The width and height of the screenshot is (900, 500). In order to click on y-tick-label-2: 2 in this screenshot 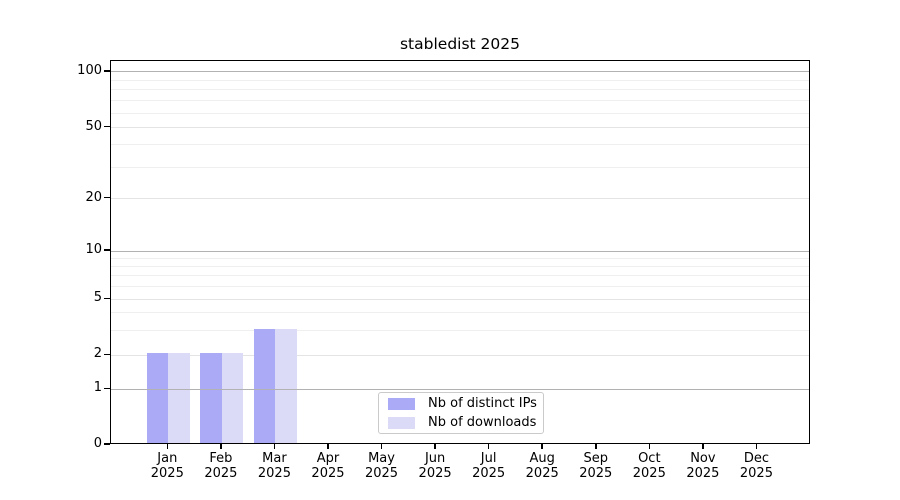, I will do `click(97, 354)`.